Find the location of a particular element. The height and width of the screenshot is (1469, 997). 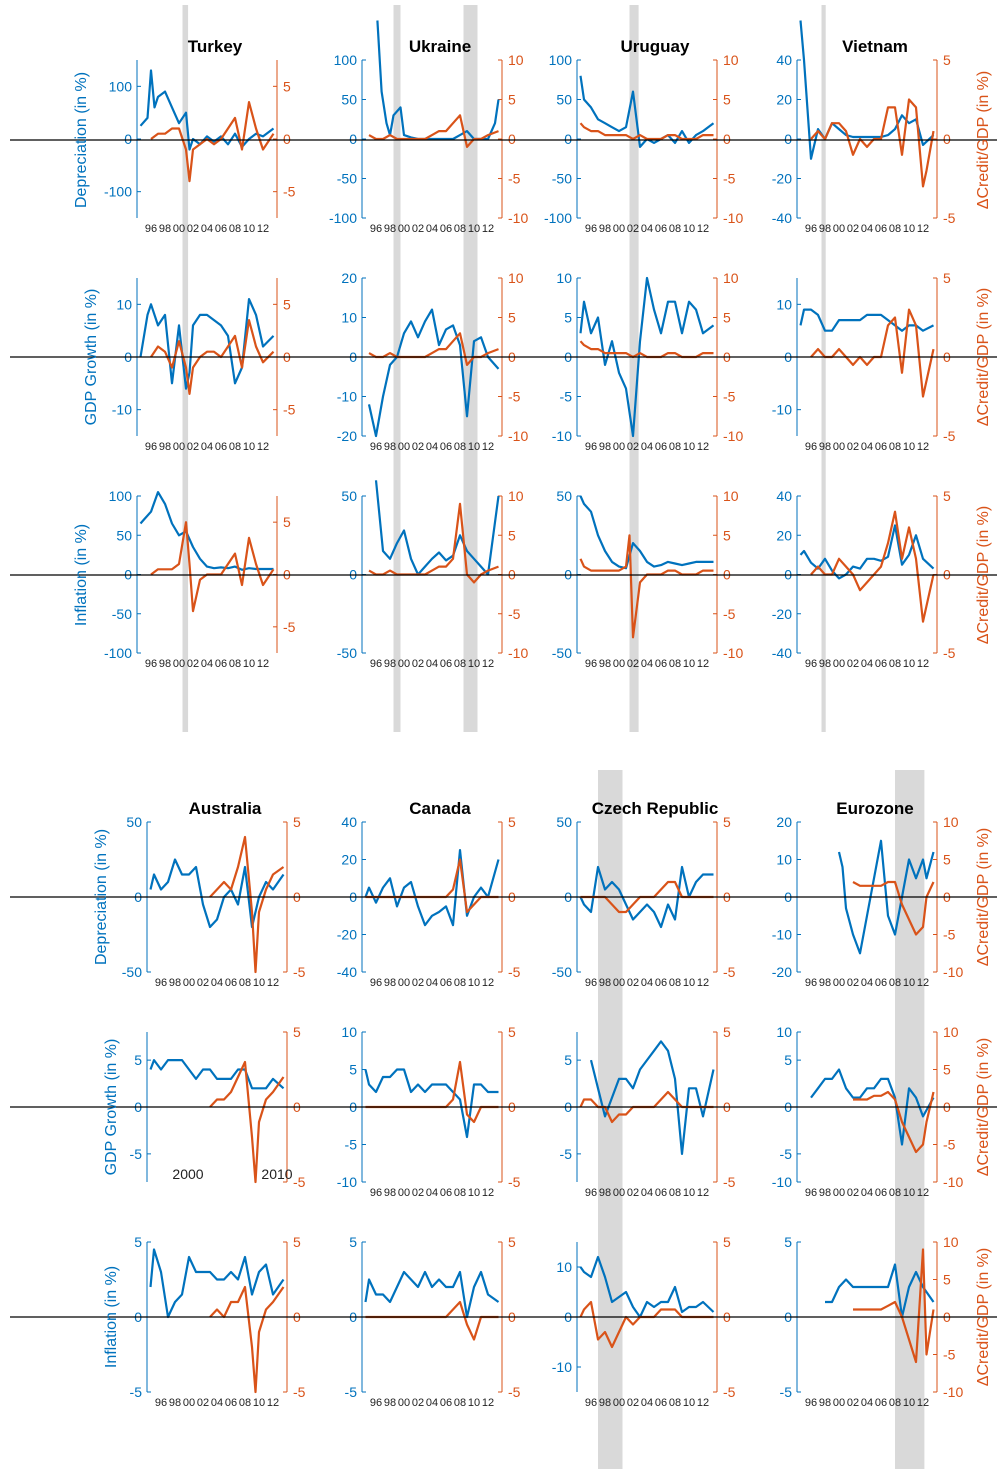

y-tick-label: 0 is located at coordinates (128, 139).